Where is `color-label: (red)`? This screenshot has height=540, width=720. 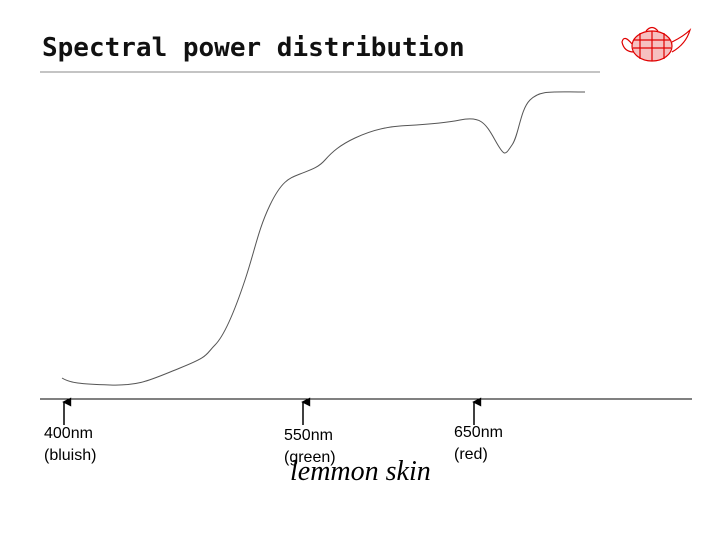 color-label: (red) is located at coordinates (471, 454).